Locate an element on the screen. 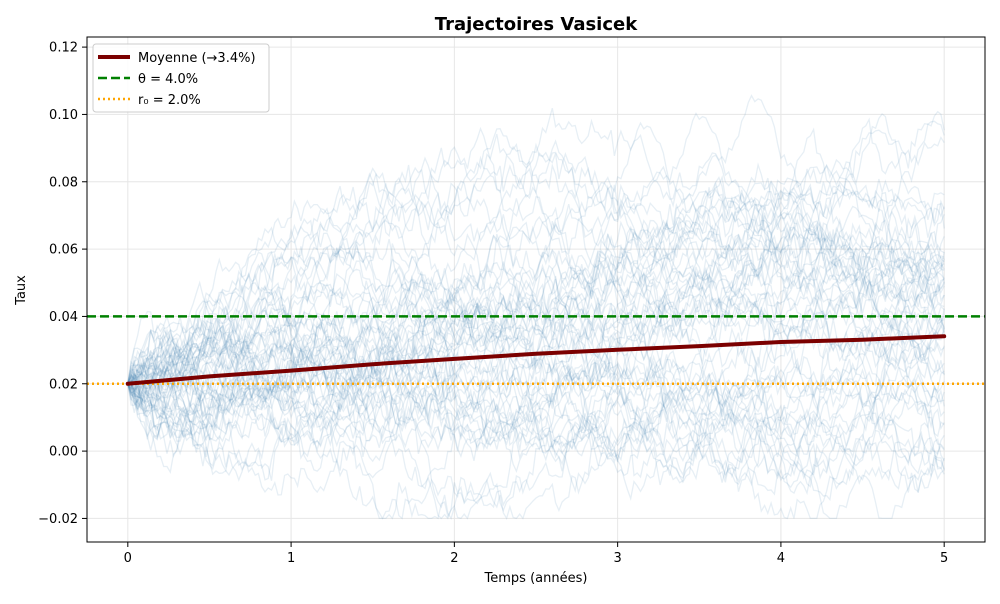  mean-line is located at coordinates (536, 360).